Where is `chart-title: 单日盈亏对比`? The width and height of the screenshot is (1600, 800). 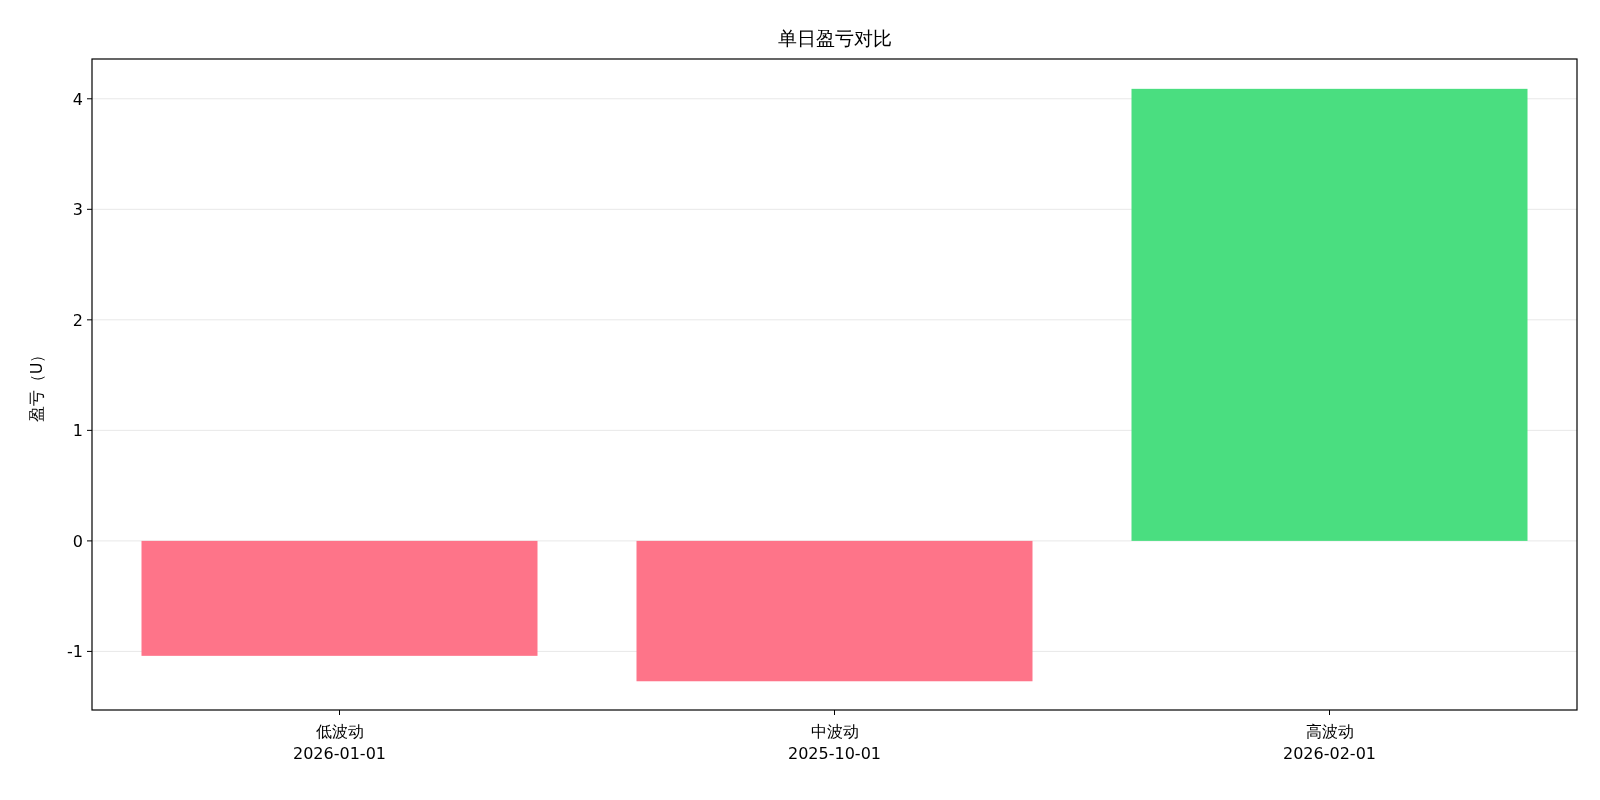
chart-title: 单日盈亏对比 is located at coordinates (834, 38).